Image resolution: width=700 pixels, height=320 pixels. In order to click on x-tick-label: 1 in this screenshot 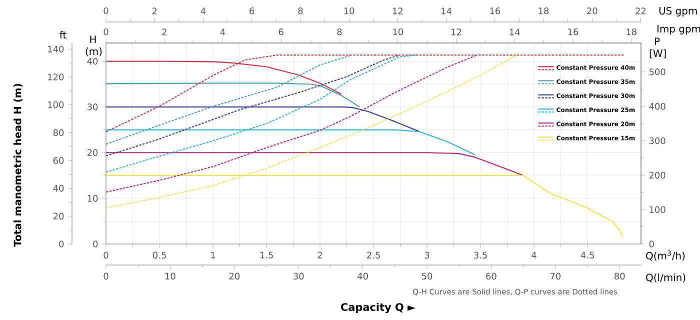, I will do `click(213, 255)`.